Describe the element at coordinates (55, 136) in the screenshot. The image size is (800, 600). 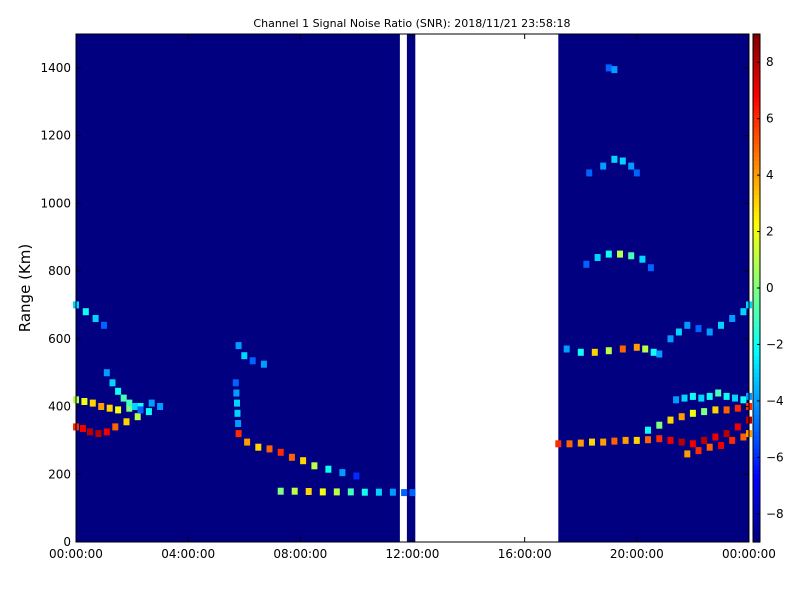
I see `y-tick-label: 1200` at that location.